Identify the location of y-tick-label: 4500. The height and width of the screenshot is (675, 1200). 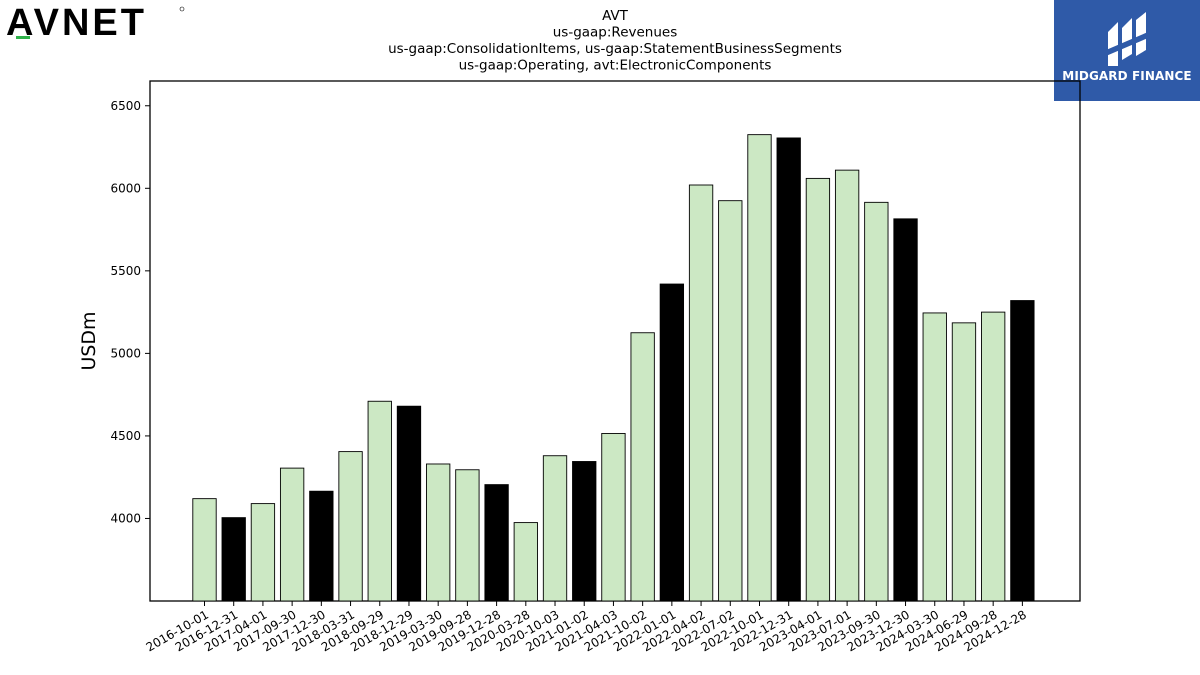
(125, 436).